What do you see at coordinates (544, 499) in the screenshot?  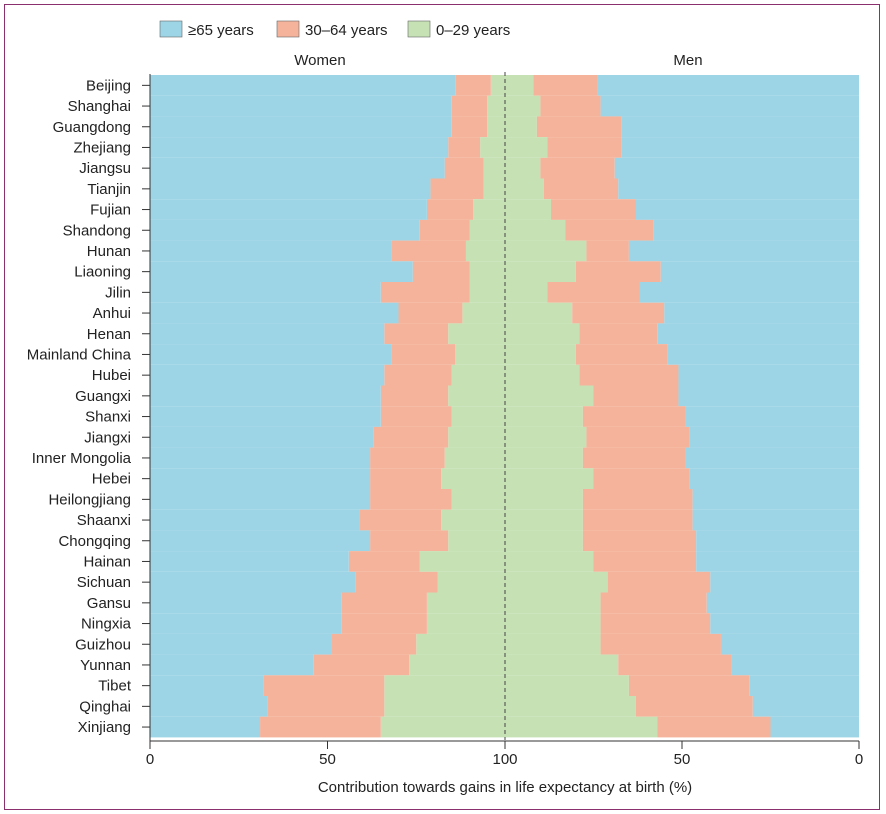 I see `bar-men-0-29-heilongjiang` at bounding box center [544, 499].